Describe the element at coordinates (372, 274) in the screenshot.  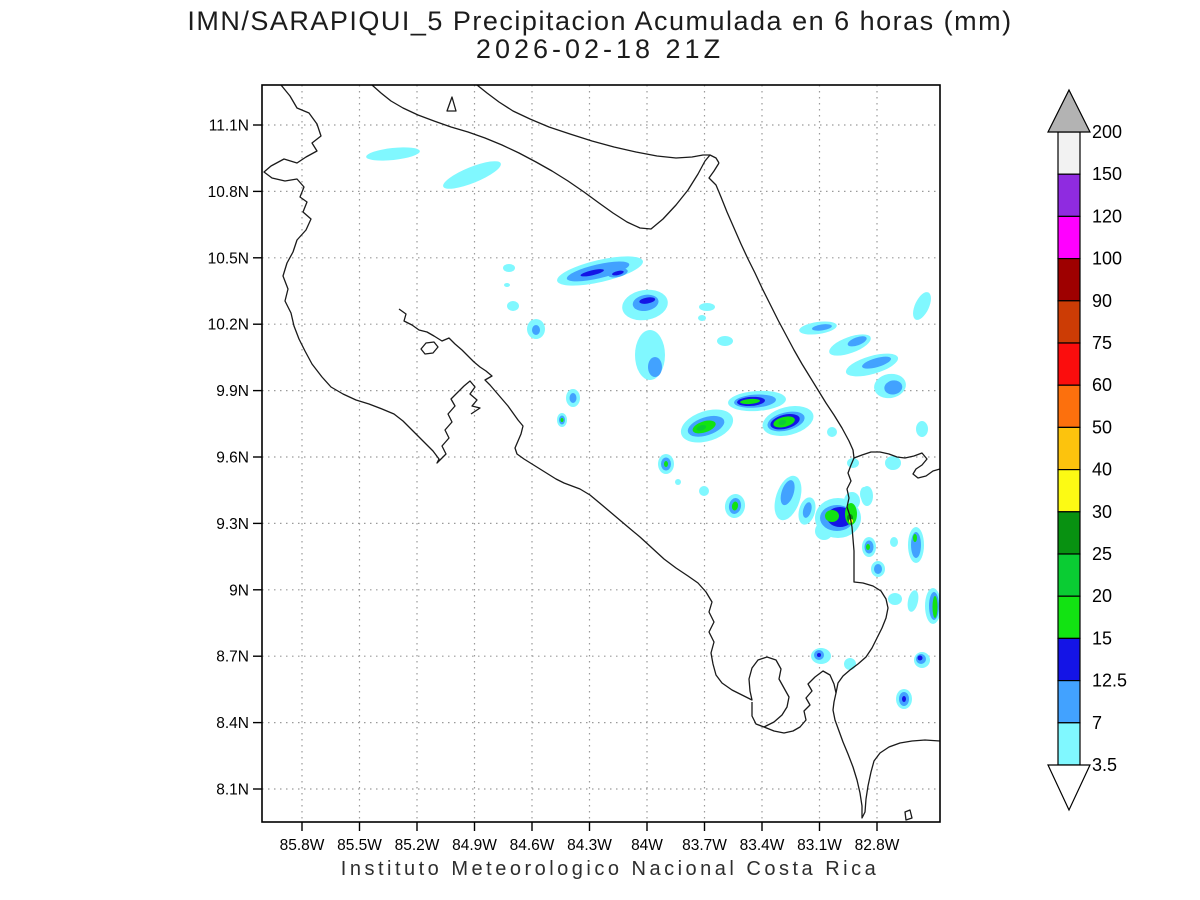
I see `coastline-pacific-nicoya` at that location.